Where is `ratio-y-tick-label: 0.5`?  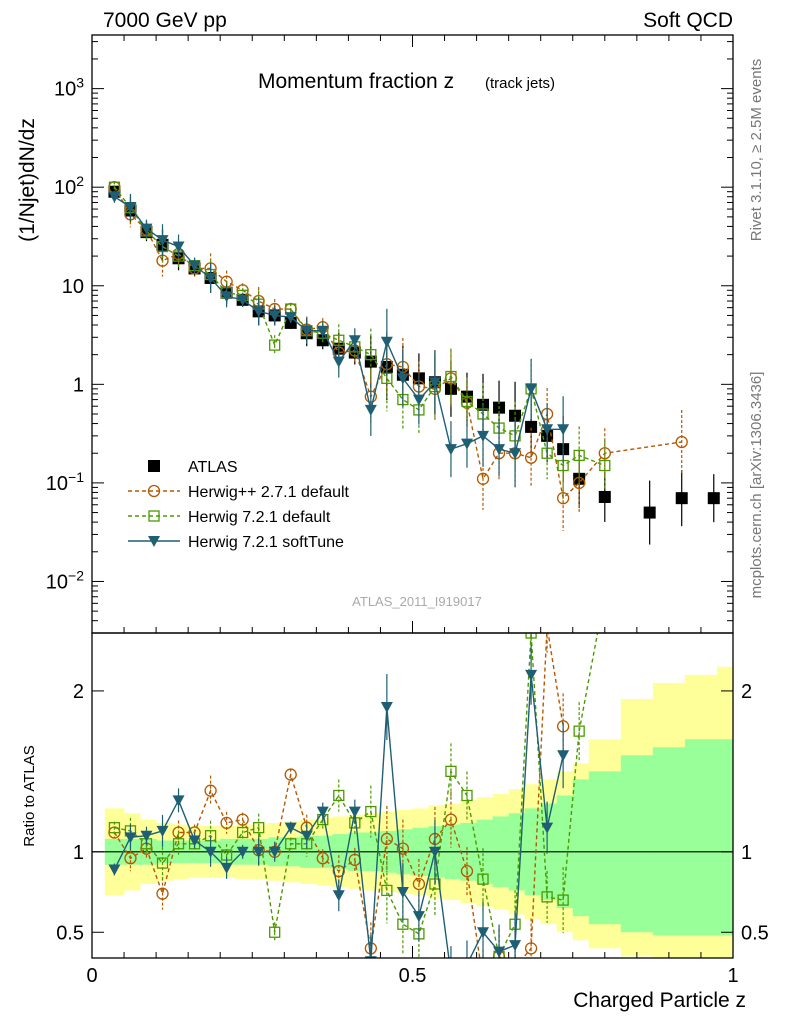 ratio-y-tick-label: 0.5 is located at coordinates (755, 933).